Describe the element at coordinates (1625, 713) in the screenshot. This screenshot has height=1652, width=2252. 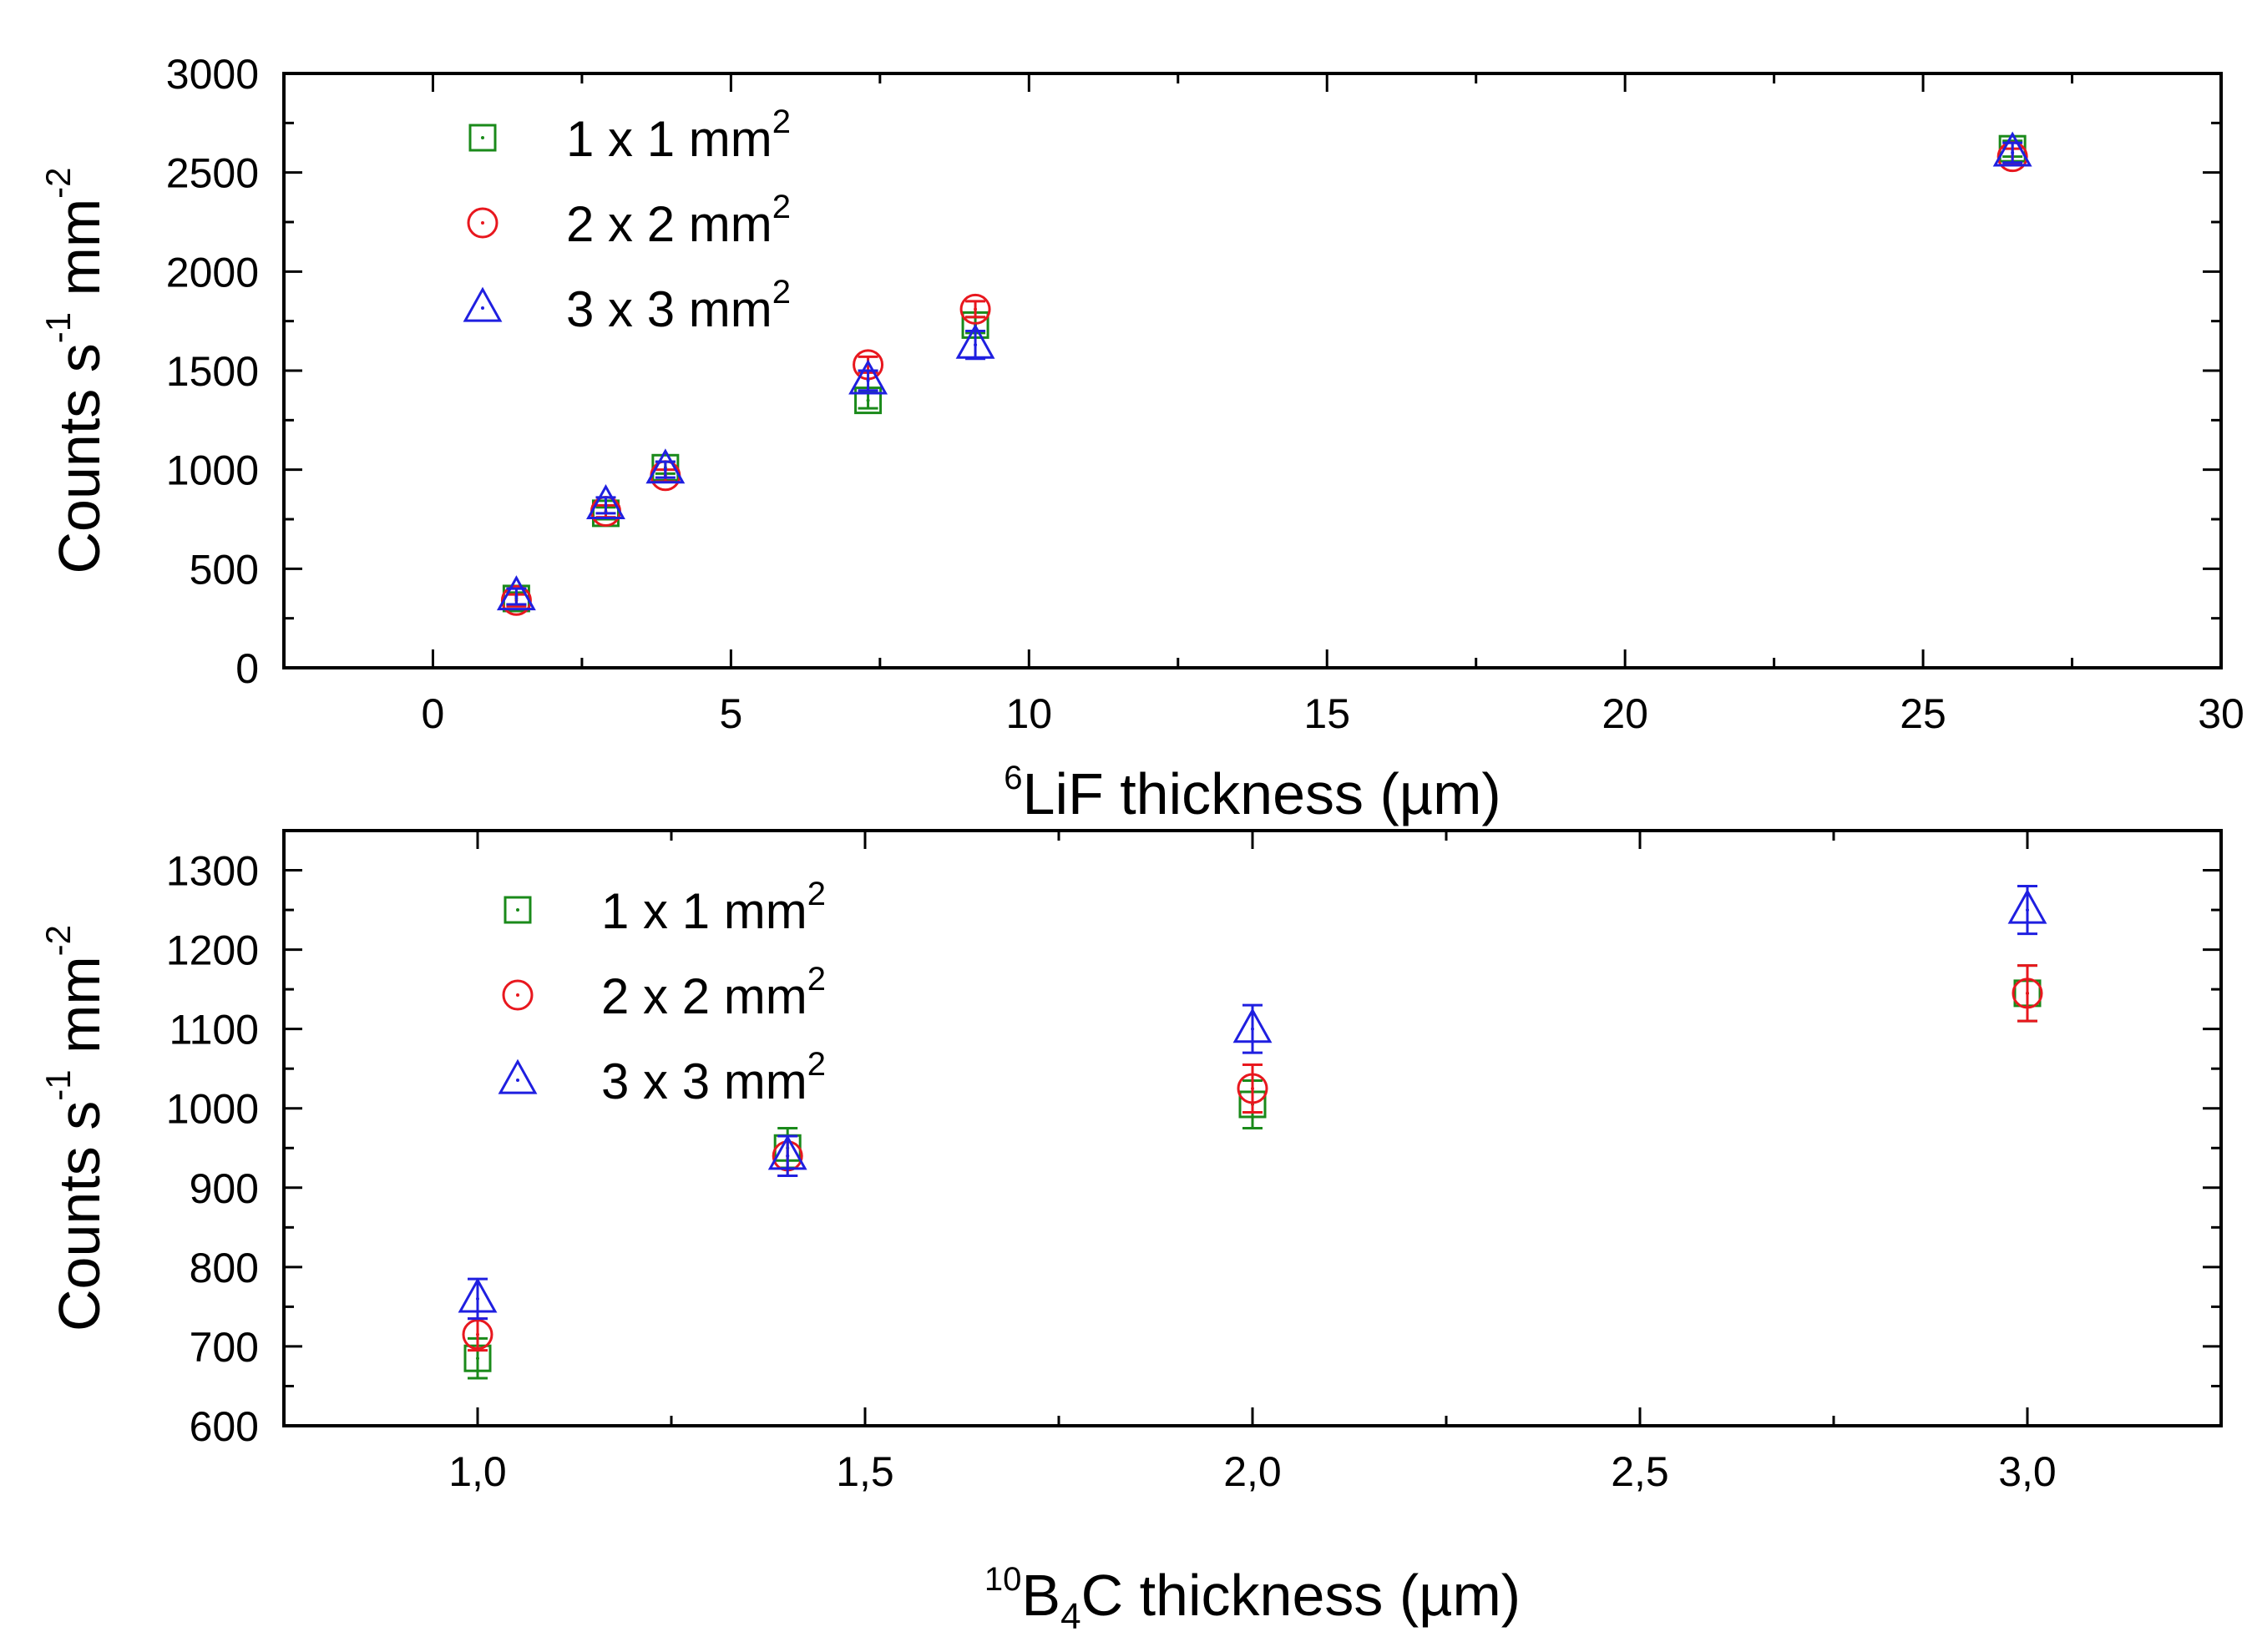
I see `x-tick-label: 20` at that location.